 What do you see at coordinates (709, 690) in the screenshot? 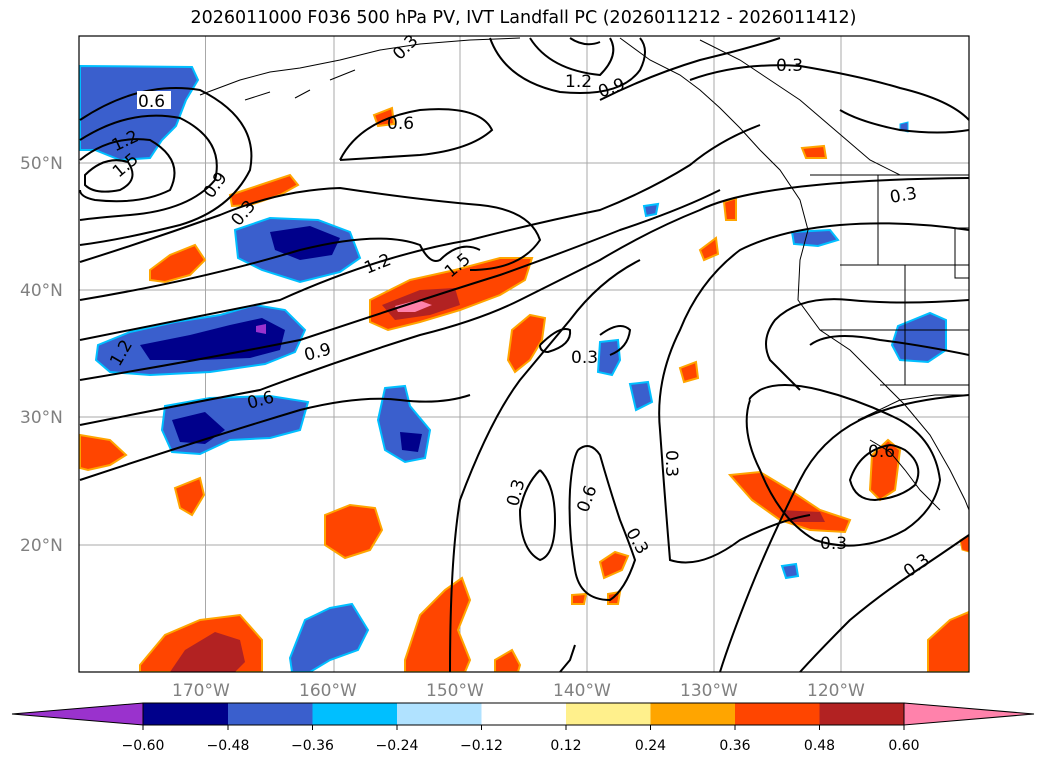
I see `lon-label: 130°W` at bounding box center [709, 690].